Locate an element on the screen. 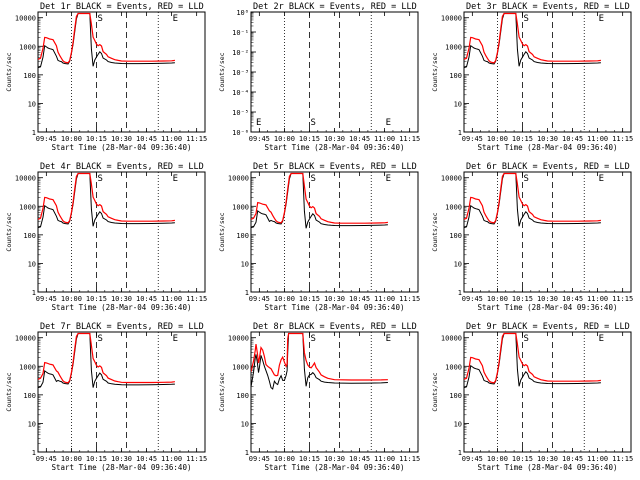 The image size is (640, 480). y-tick-label: 10⁻¹ is located at coordinates (240, 33).